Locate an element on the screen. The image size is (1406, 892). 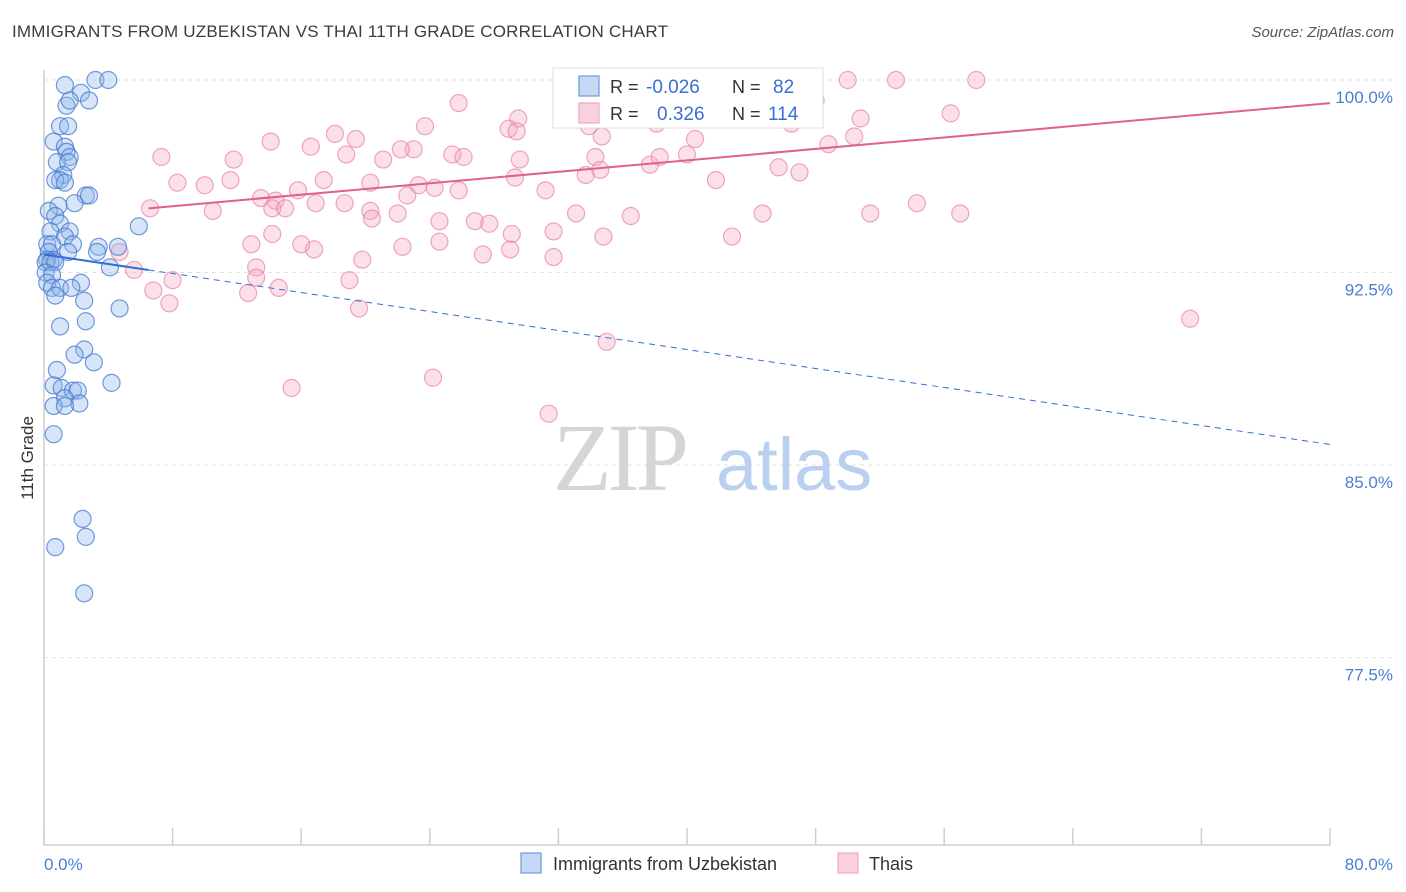
stats-r-label-thais: R = is located at coordinates (624, 114).